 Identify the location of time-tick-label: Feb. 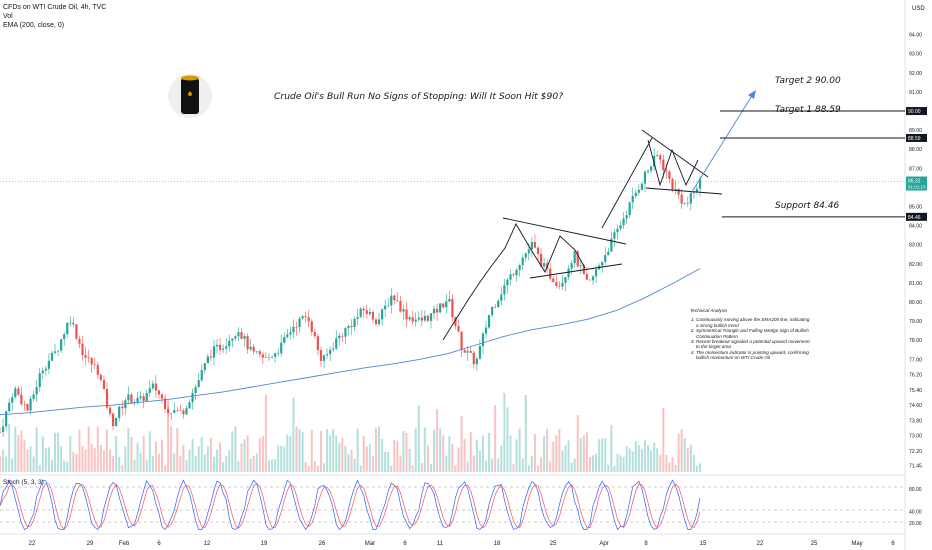
(124, 544).